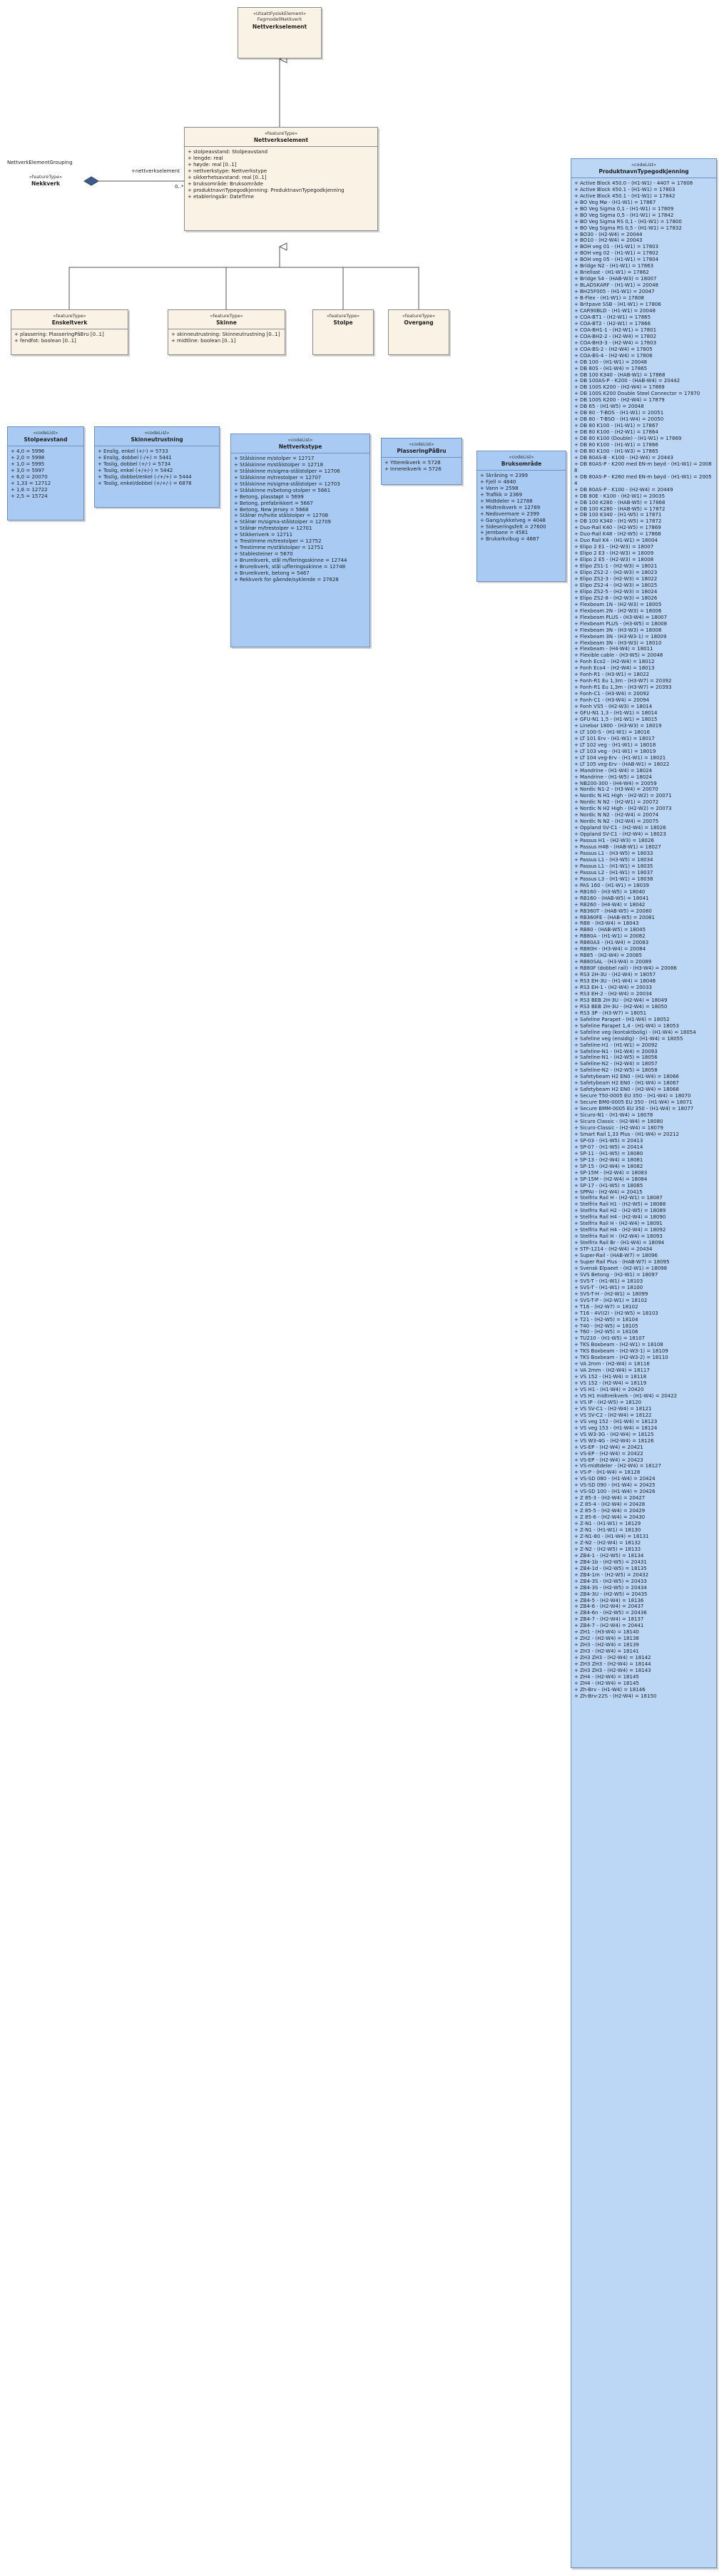  Describe the element at coordinates (230, 177) in the screenshot. I see `main-attribute-text: sikkerhetsavstand: real [0..1]` at that location.